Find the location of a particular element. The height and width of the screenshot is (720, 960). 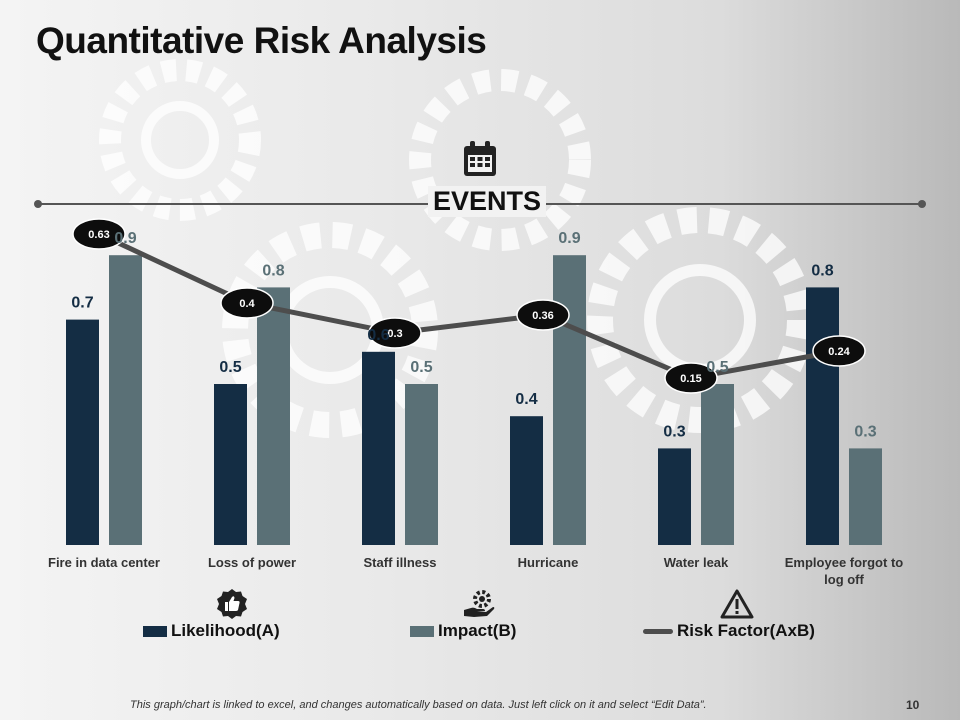

bar-likelihood-hurricane is located at coordinates (526, 480).